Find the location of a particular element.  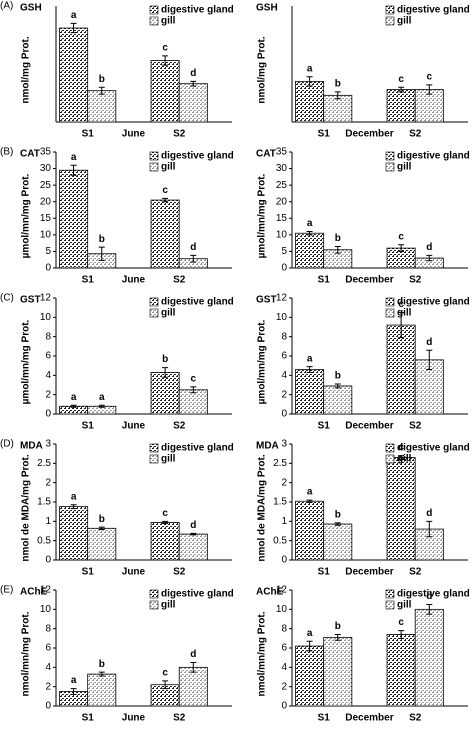

y-tick-label: 1.5 is located at coordinates (280, 502).